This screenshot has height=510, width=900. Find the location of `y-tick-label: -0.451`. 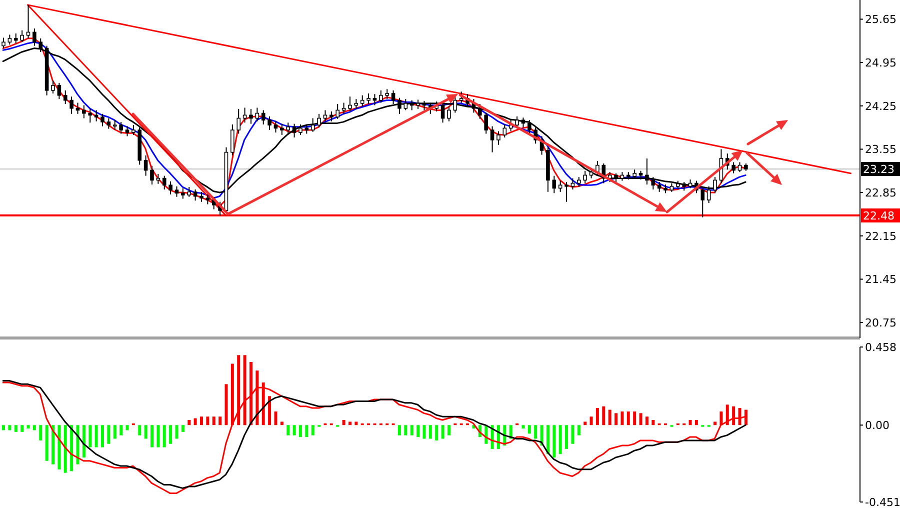

y-tick-label: -0.451 is located at coordinates (882, 502).